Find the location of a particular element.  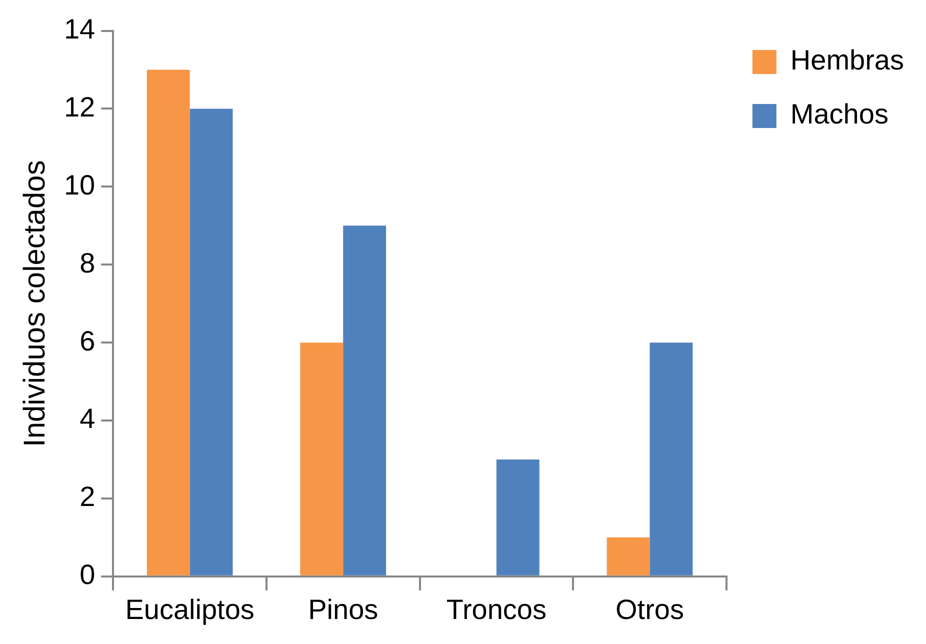

x-tick-label: Eucaliptos is located at coordinates (189, 609).